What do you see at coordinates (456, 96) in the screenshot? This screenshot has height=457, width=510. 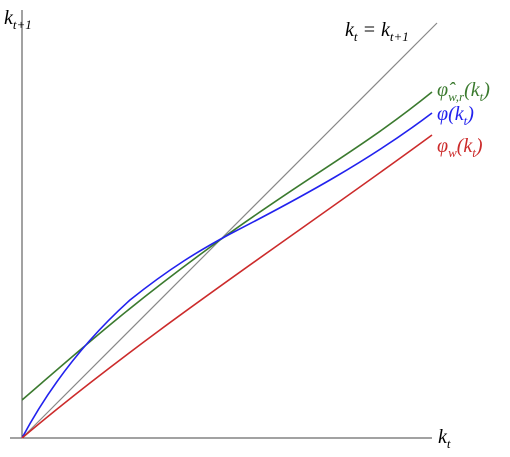 I see `label-sub: w,r` at bounding box center [456, 96].